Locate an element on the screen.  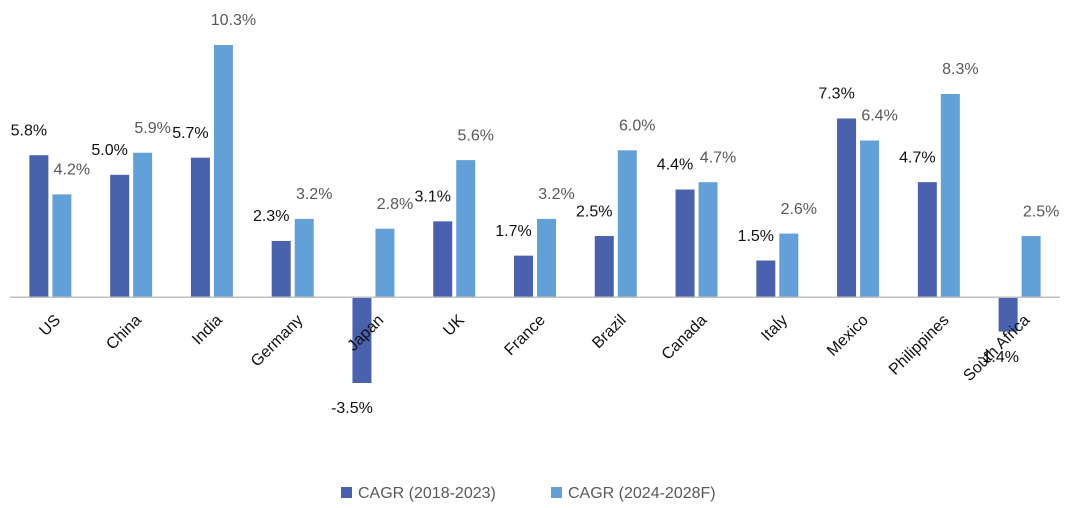
legend-label: CAGR (2024-2028F) is located at coordinates (642, 493).